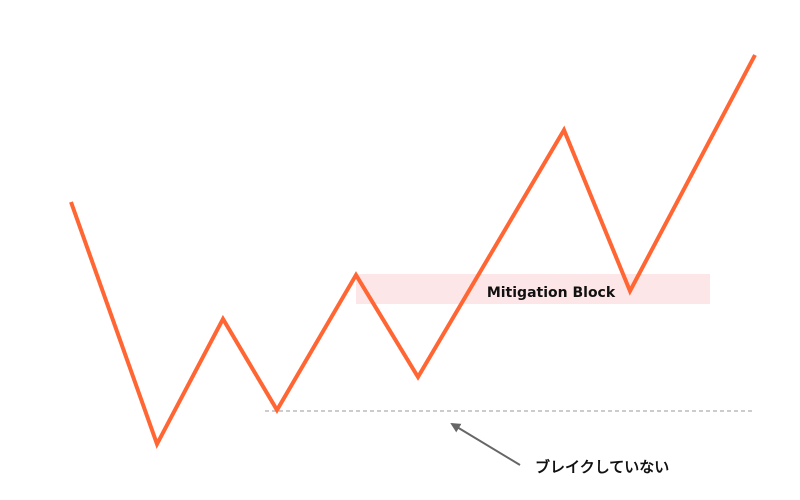 The image size is (800, 500). I want to click on annotation-arrow, so click(485, 444).